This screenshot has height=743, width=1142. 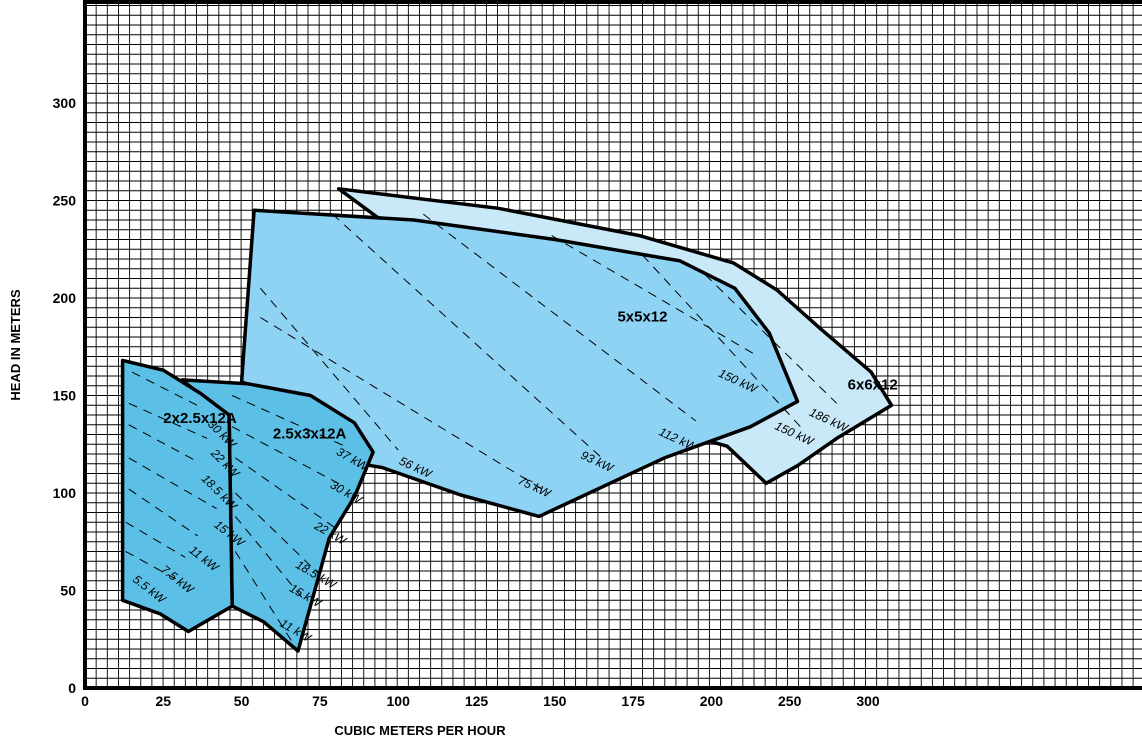 I want to click on x-tick-10: 300, so click(x=868, y=701).